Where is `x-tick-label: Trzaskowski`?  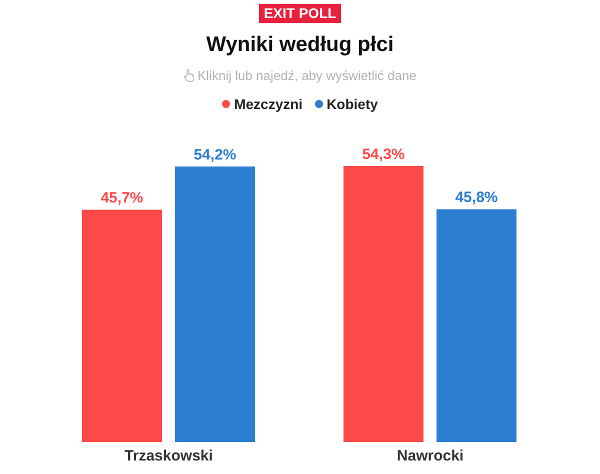
x-tick-label: Trzaskowski is located at coordinates (168, 456).